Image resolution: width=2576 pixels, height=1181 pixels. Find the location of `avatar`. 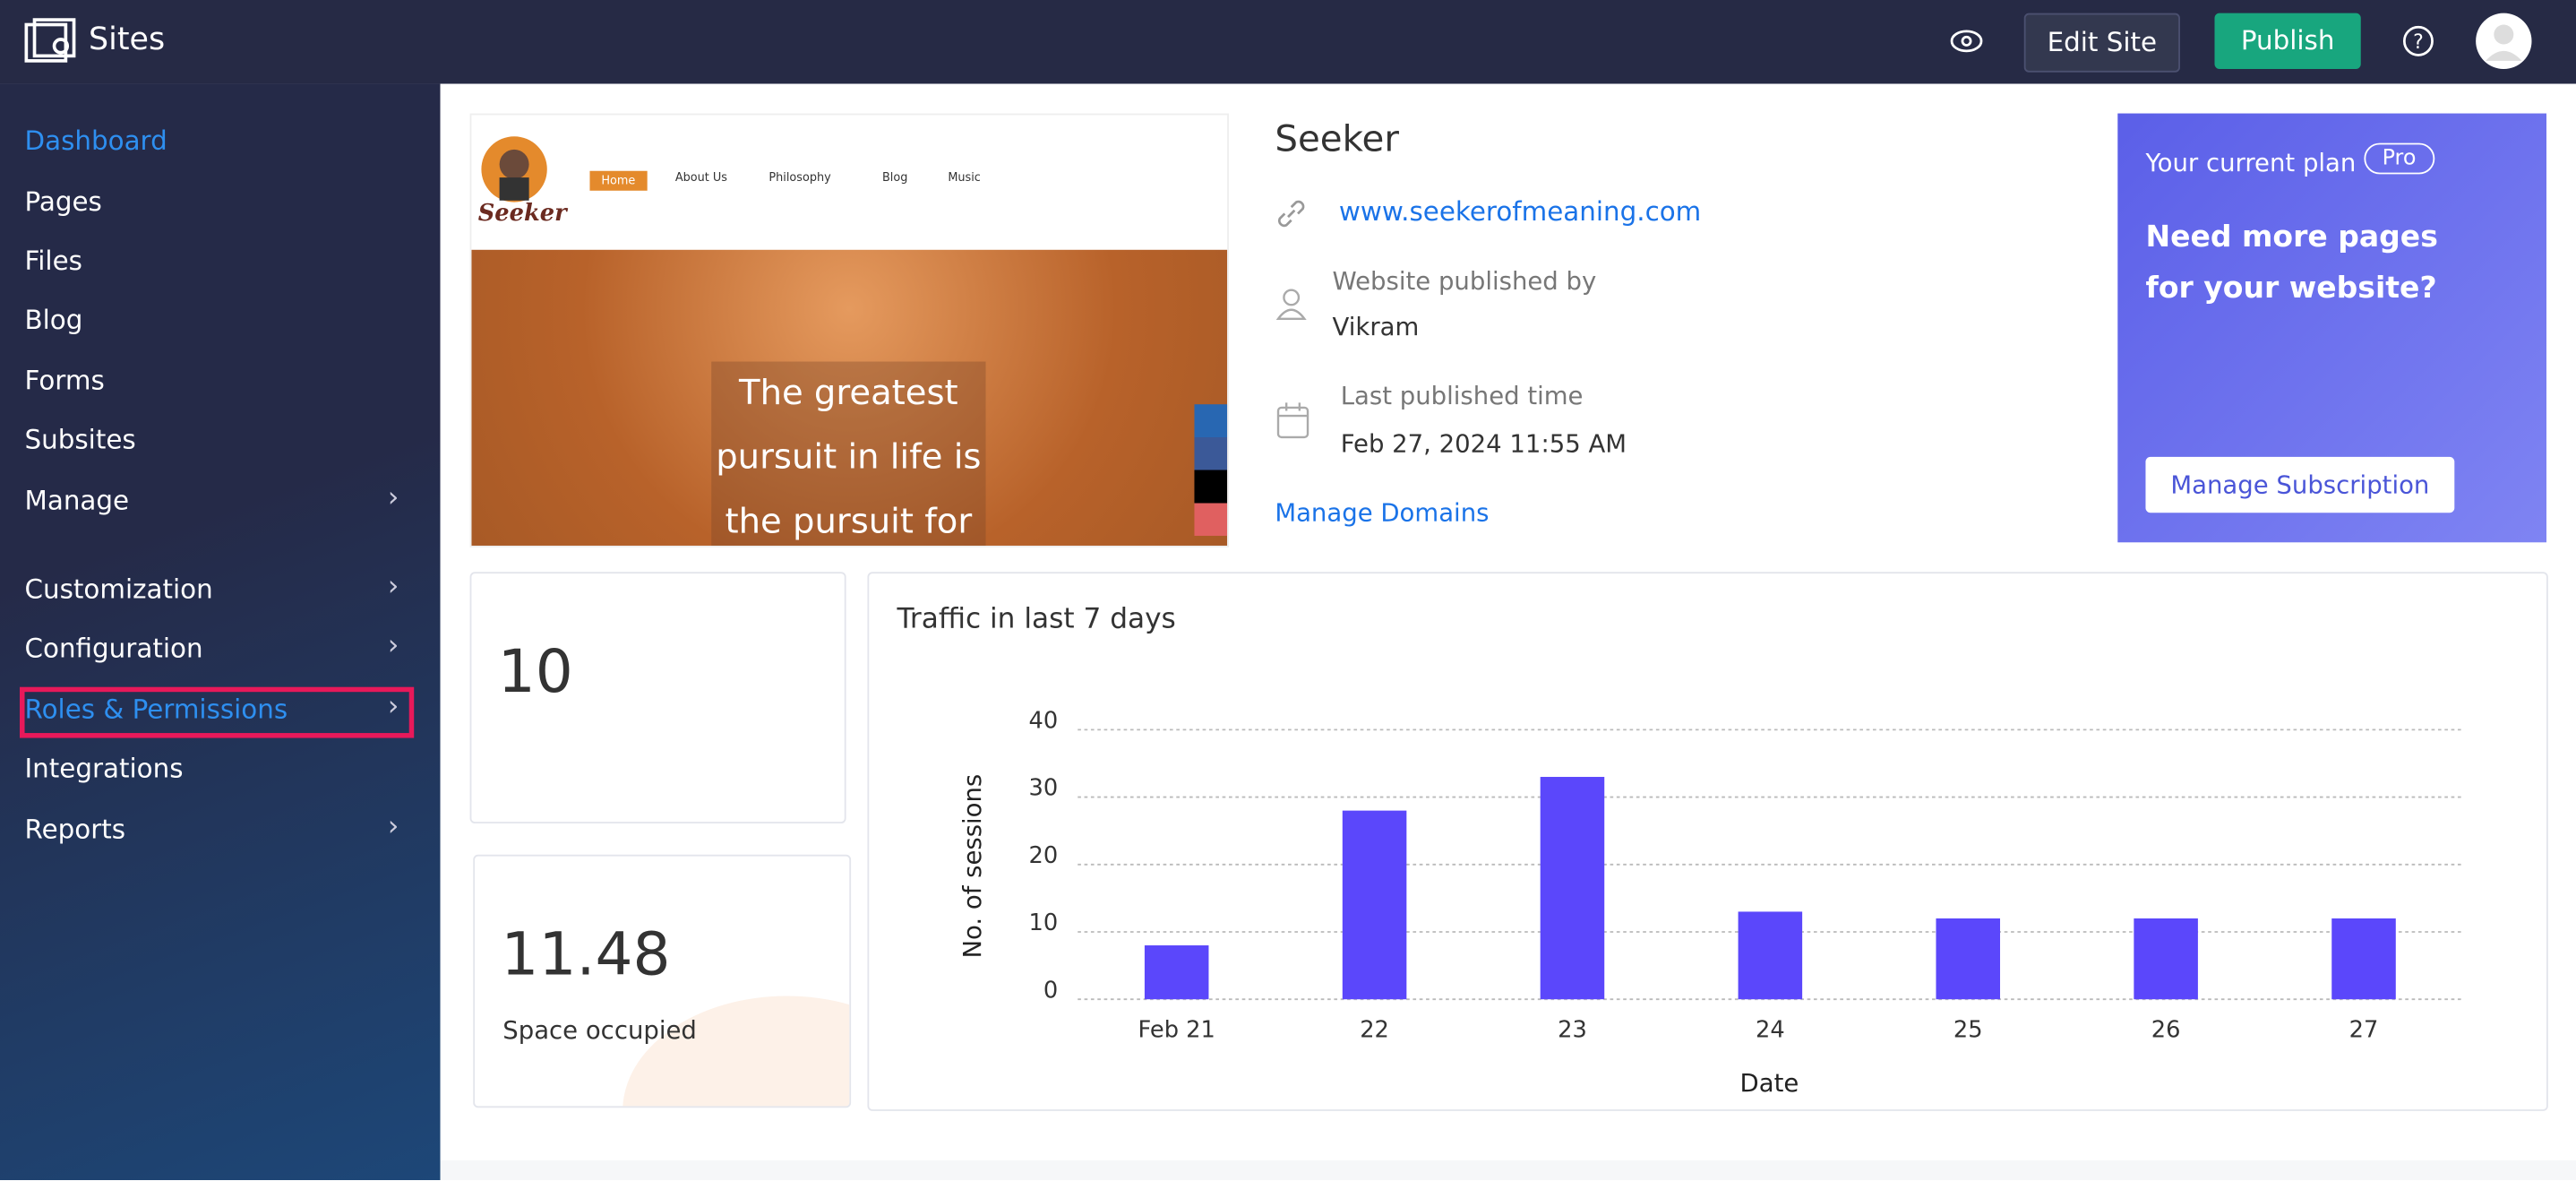

avatar is located at coordinates (2503, 41).